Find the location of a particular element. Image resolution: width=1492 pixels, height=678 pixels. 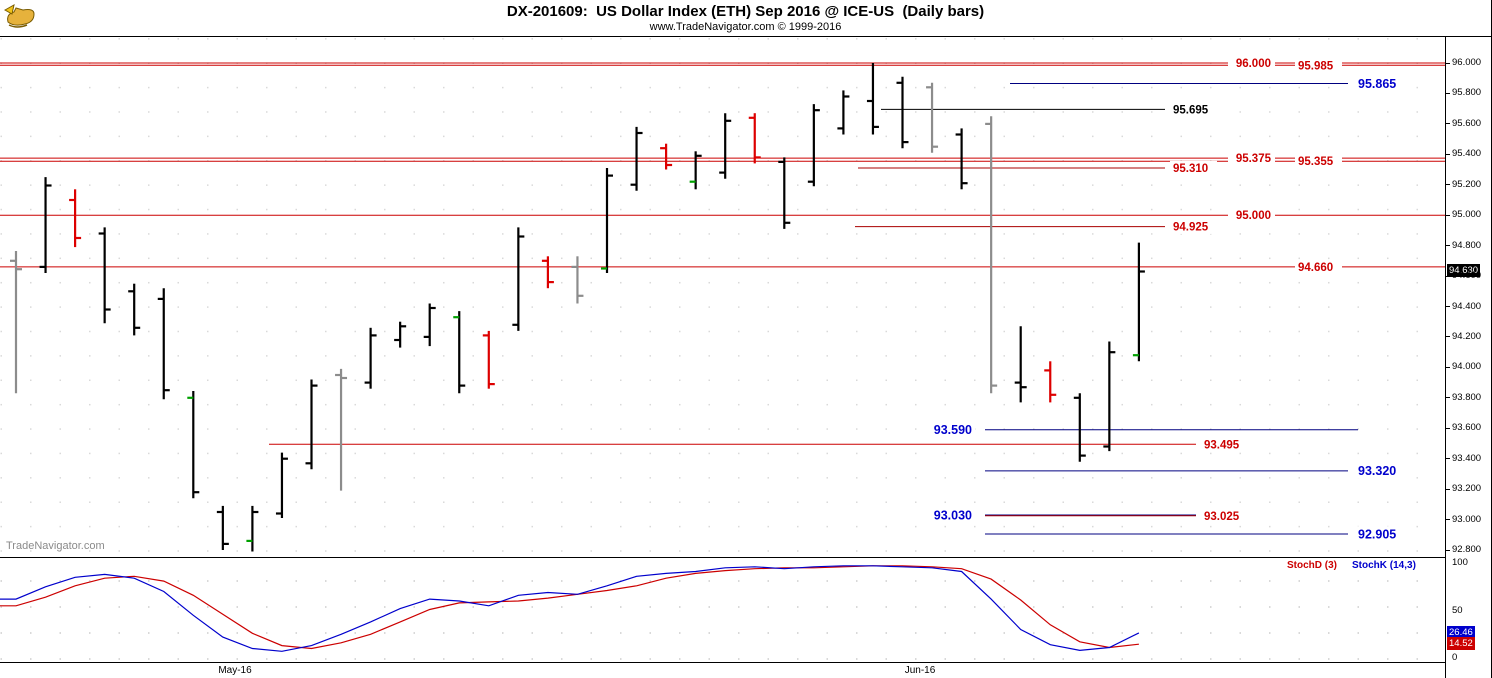

svg-text: 93.025 is located at coordinates (1222, 517).